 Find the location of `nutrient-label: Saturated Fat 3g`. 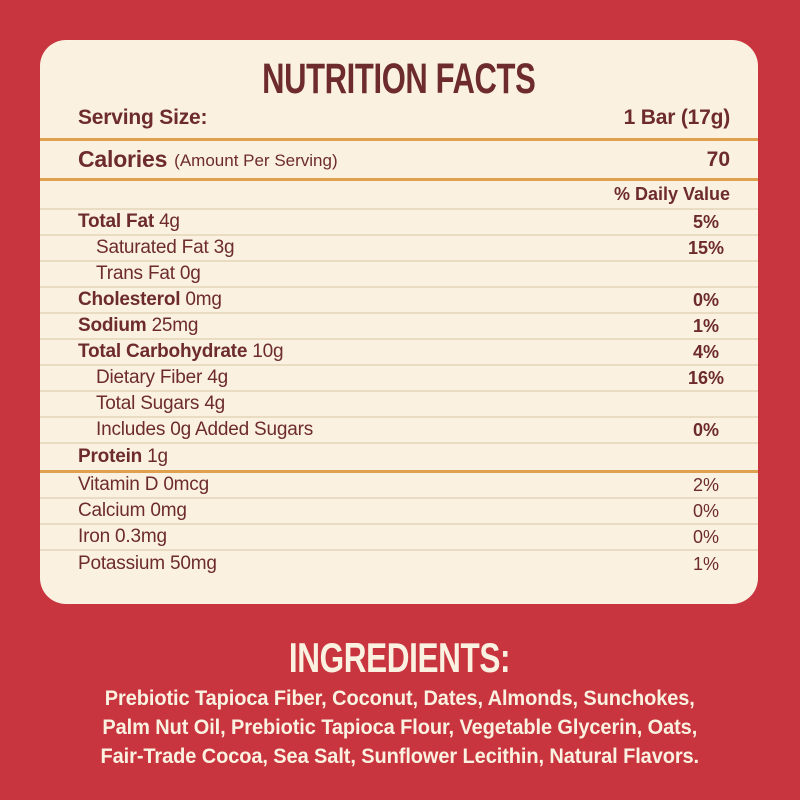

nutrient-label: Saturated Fat 3g is located at coordinates (386, 248).